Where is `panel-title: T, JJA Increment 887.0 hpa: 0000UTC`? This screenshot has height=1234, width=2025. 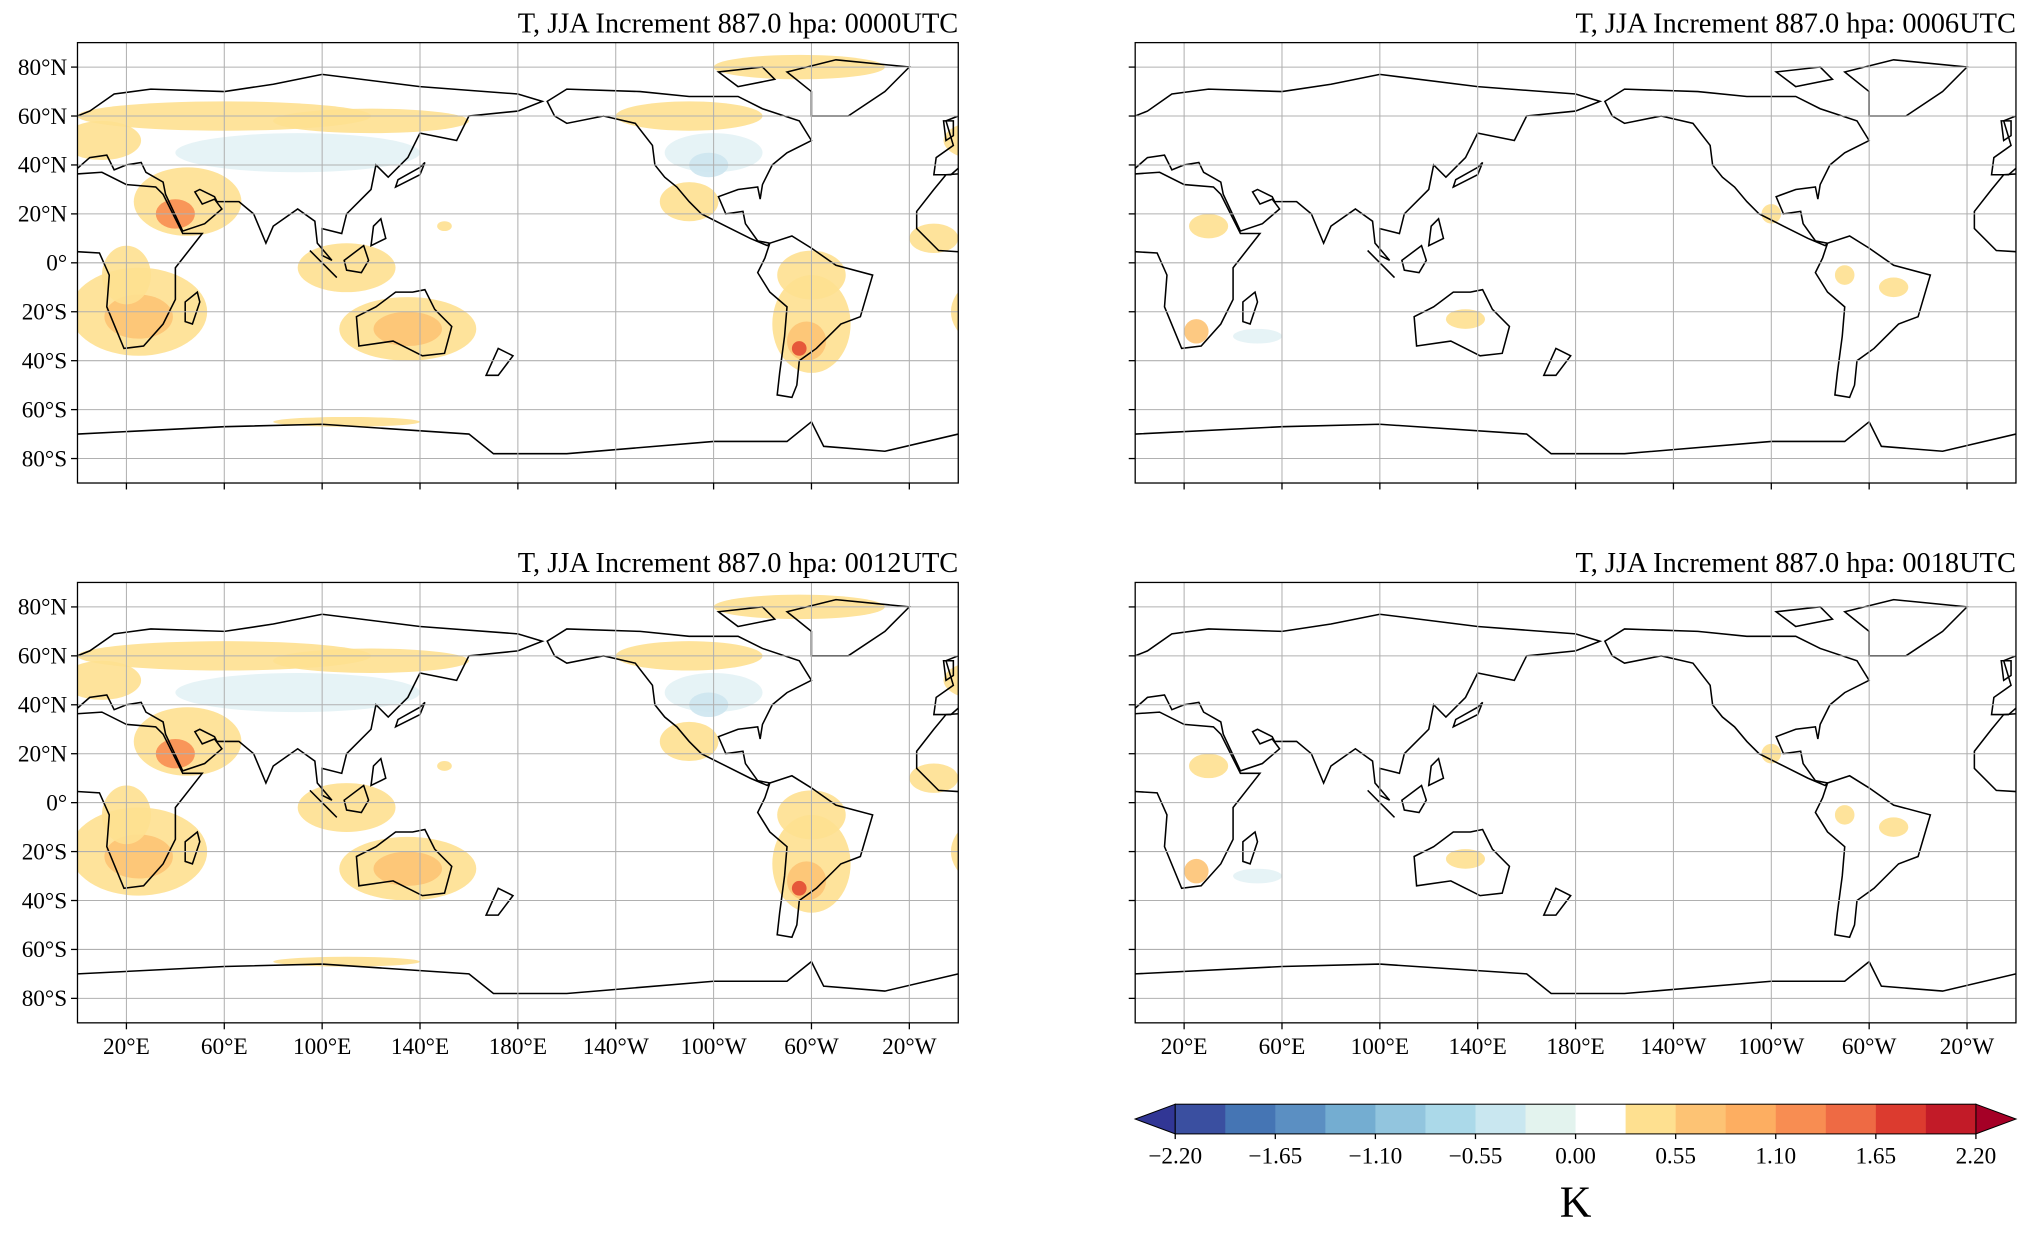 panel-title: T, JJA Increment 887.0 hpa: 0000UTC is located at coordinates (738, 23).